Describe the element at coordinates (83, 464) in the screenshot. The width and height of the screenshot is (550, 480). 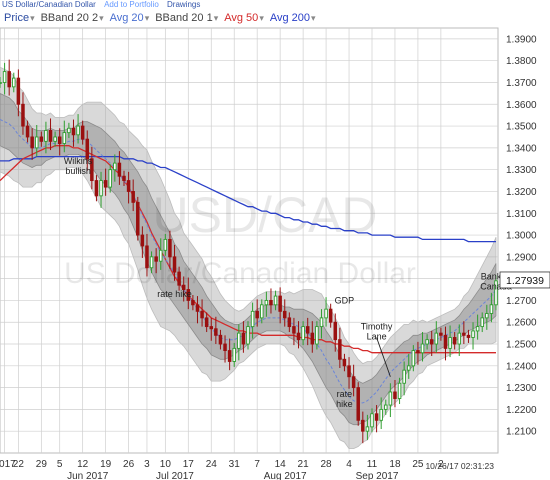
I see `x-tick-label: 12` at that location.